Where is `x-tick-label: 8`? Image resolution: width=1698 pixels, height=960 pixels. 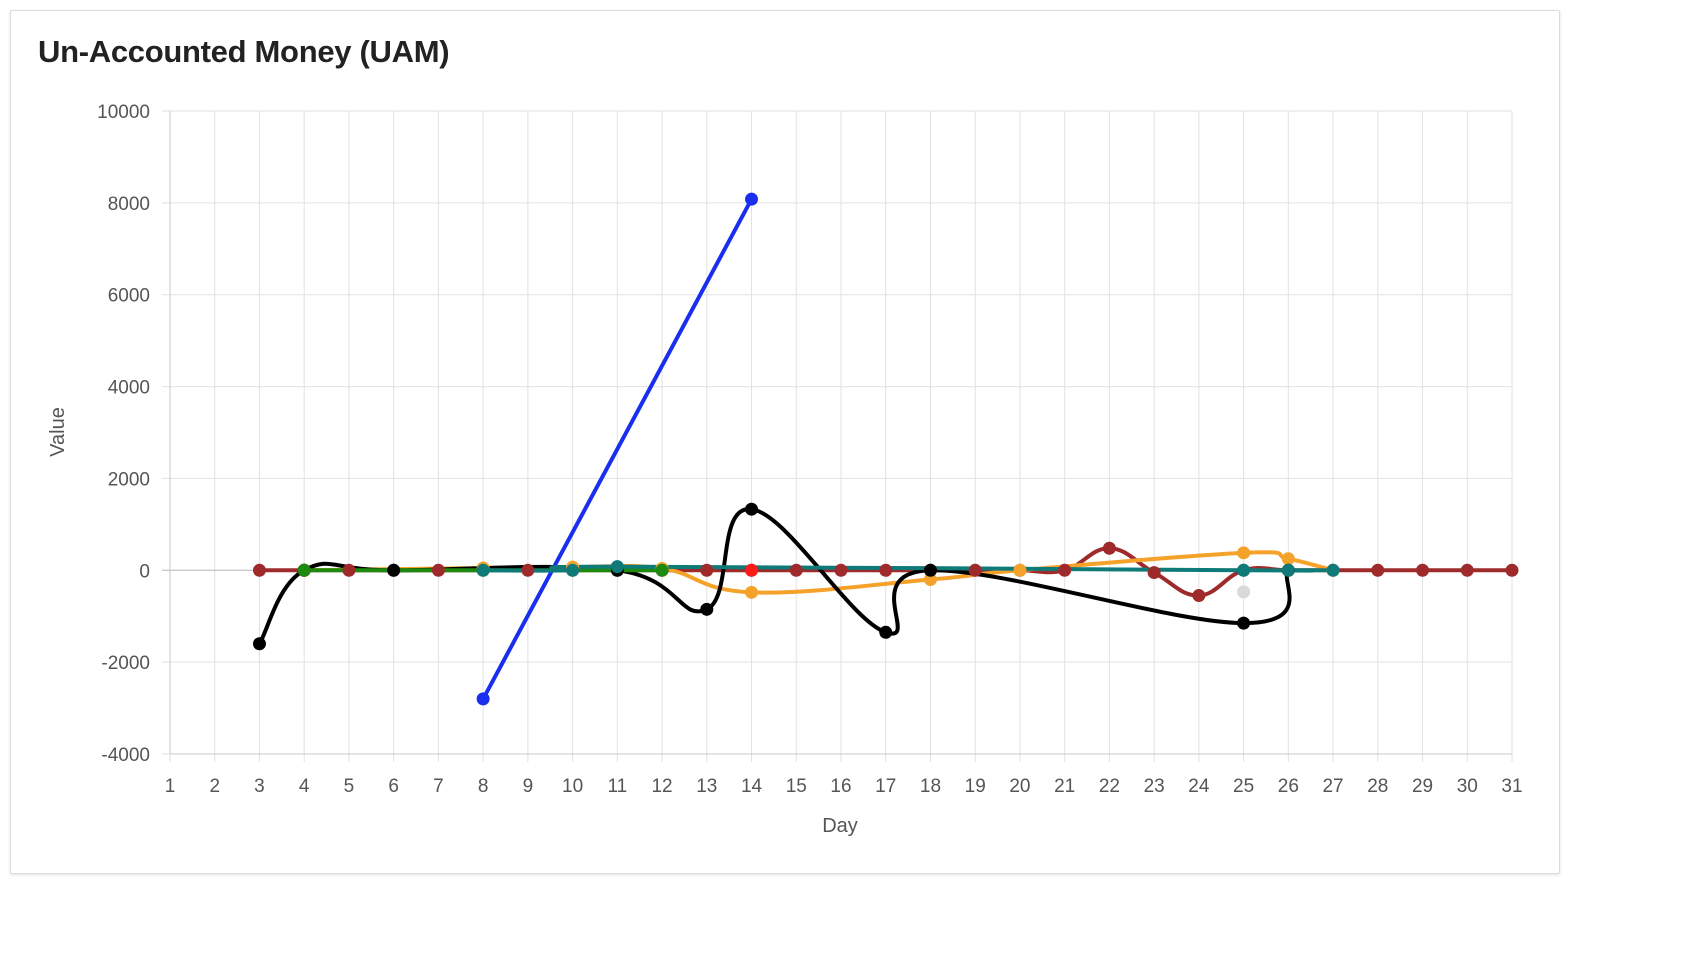
x-tick-label: 8 is located at coordinates (483, 786).